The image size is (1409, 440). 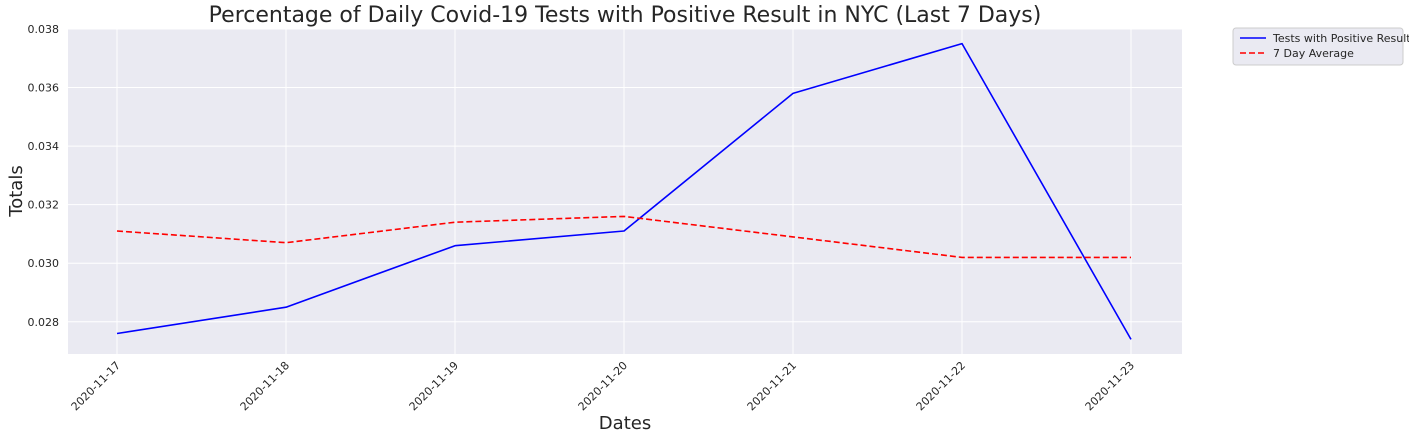 I want to click on x-axis-title: Dates, so click(x=625, y=423).